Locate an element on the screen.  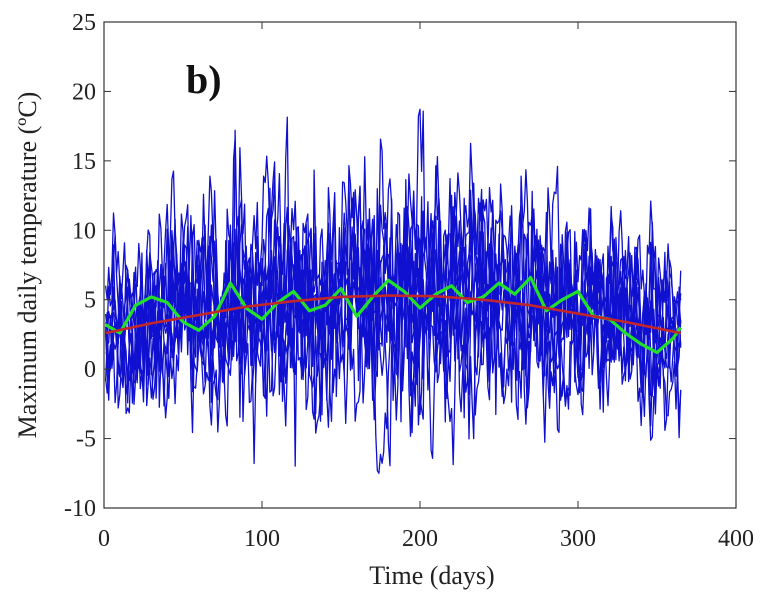
y-tick-label: -10 is located at coordinates (80, 509).